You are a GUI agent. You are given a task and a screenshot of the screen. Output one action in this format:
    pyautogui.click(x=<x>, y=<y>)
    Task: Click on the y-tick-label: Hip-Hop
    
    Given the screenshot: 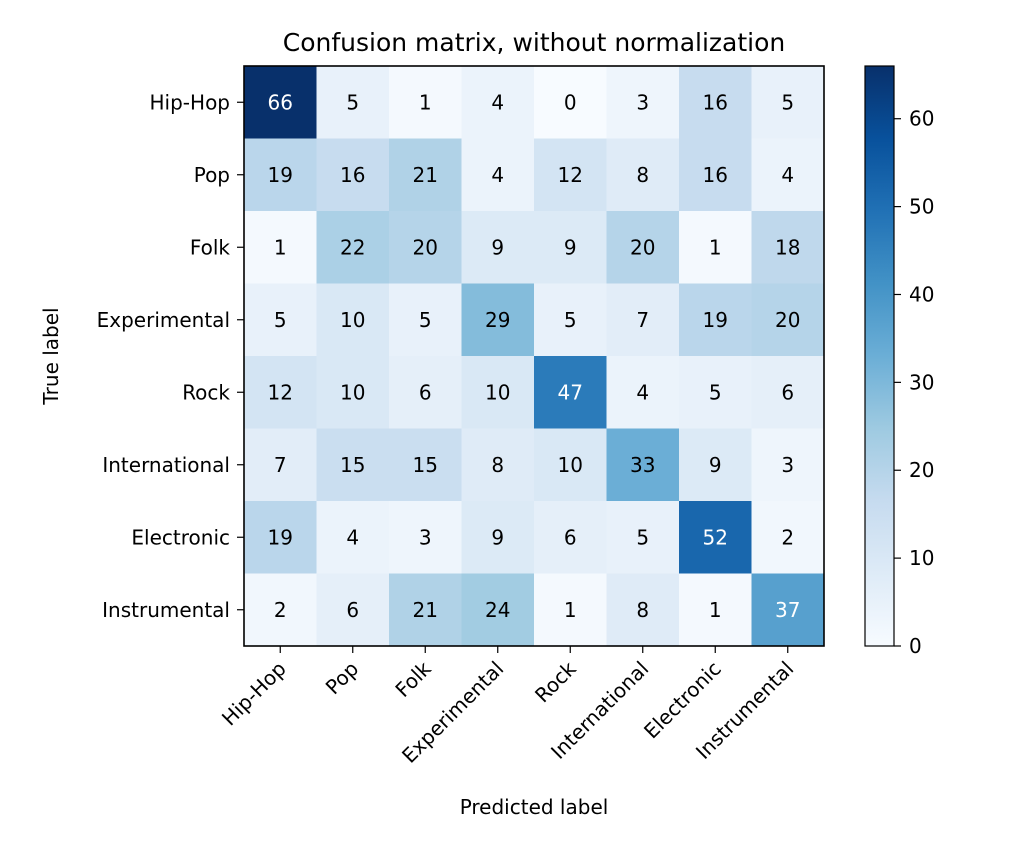 What is the action you would take?
    pyautogui.click(x=190, y=102)
    